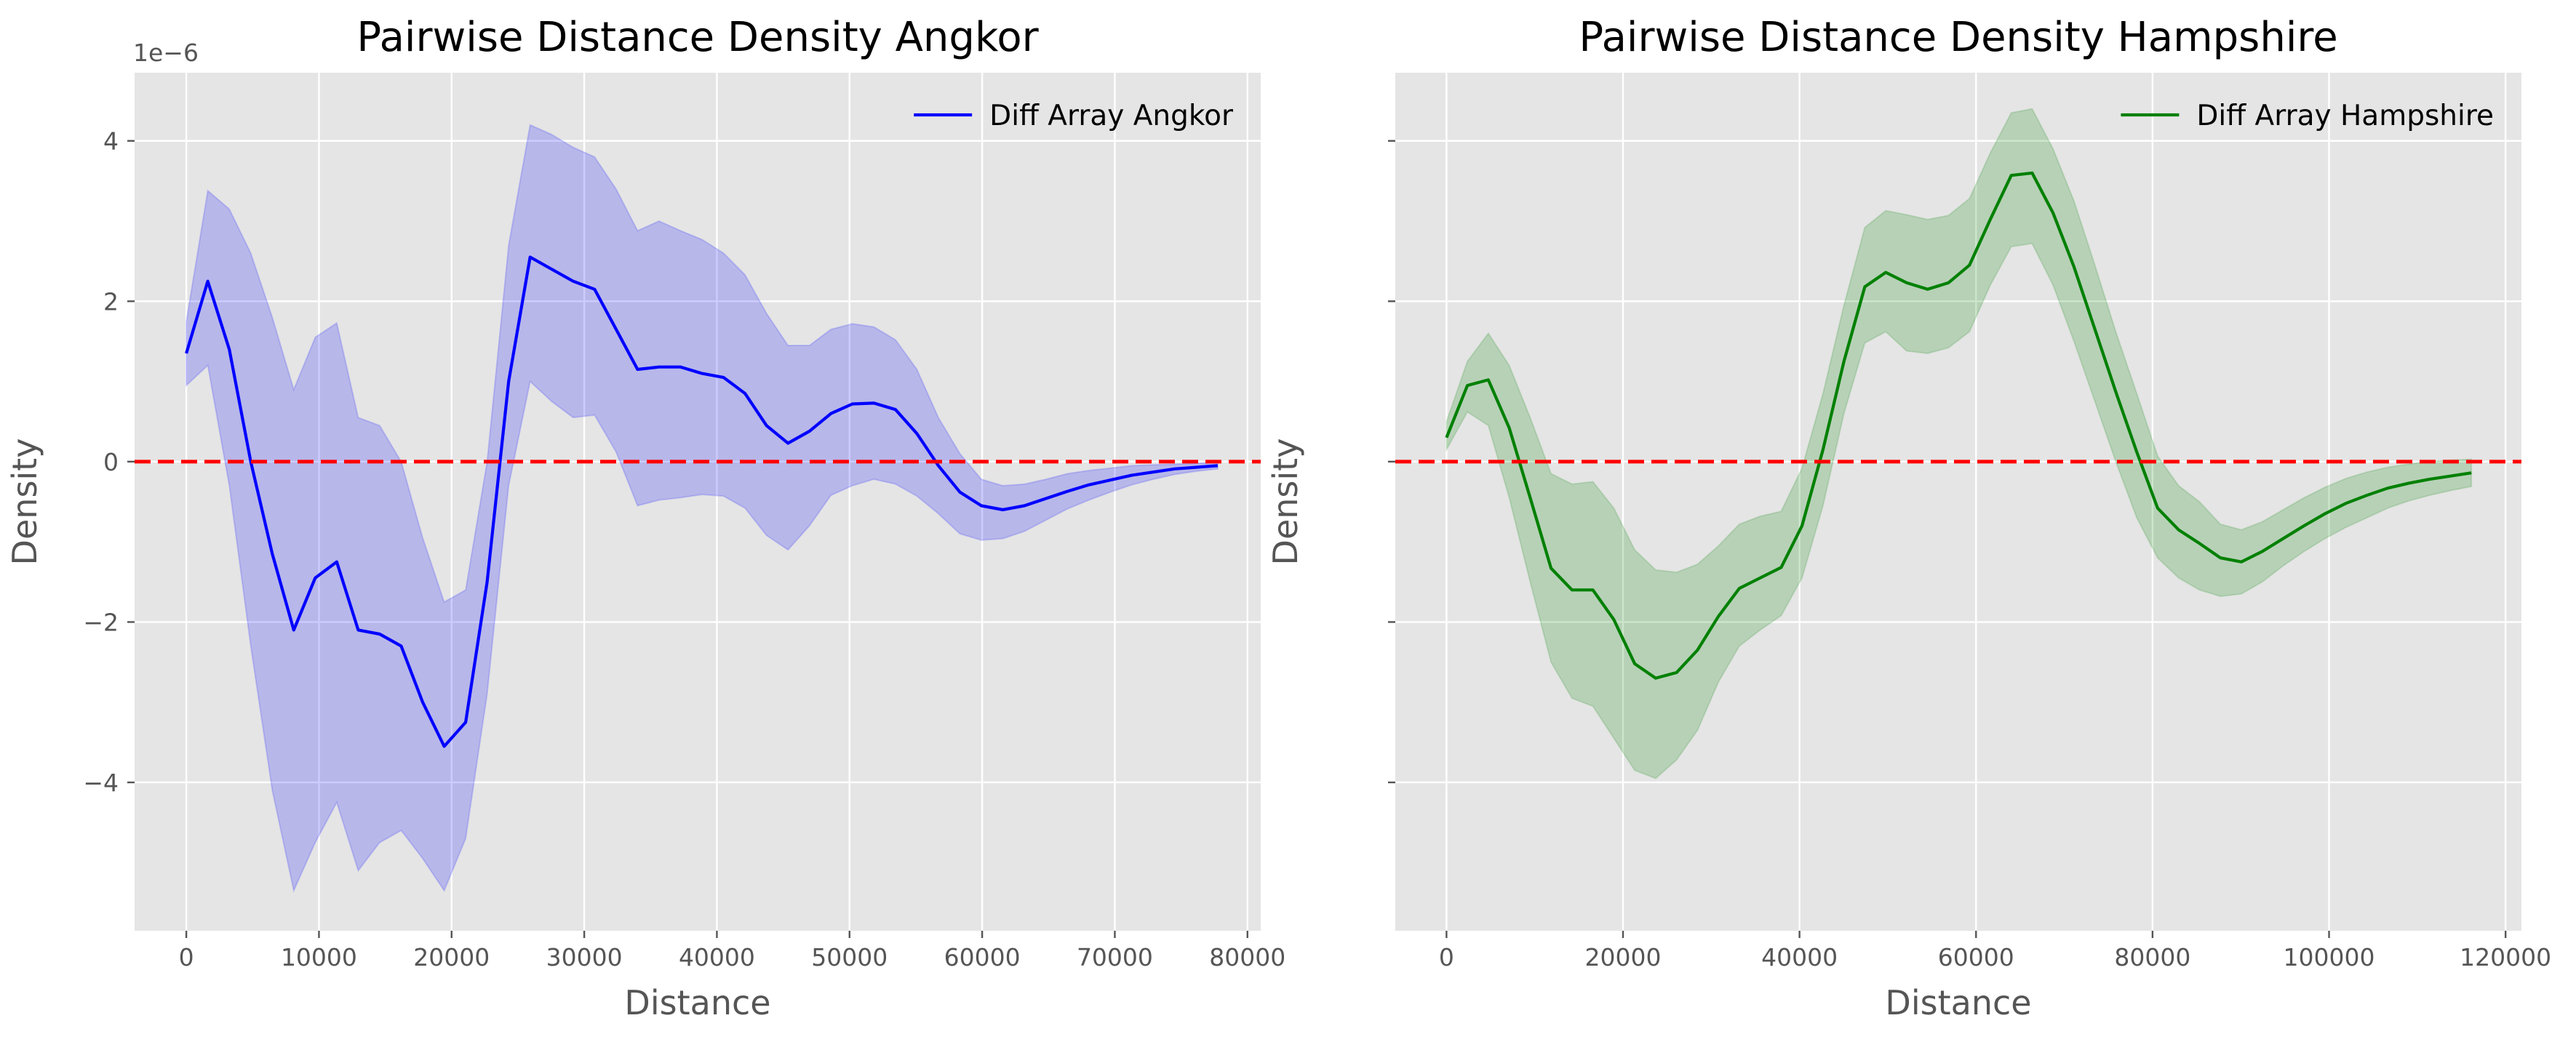  I want to click on chart-title: Pairwise Distance Density Angkor, so click(697, 37).